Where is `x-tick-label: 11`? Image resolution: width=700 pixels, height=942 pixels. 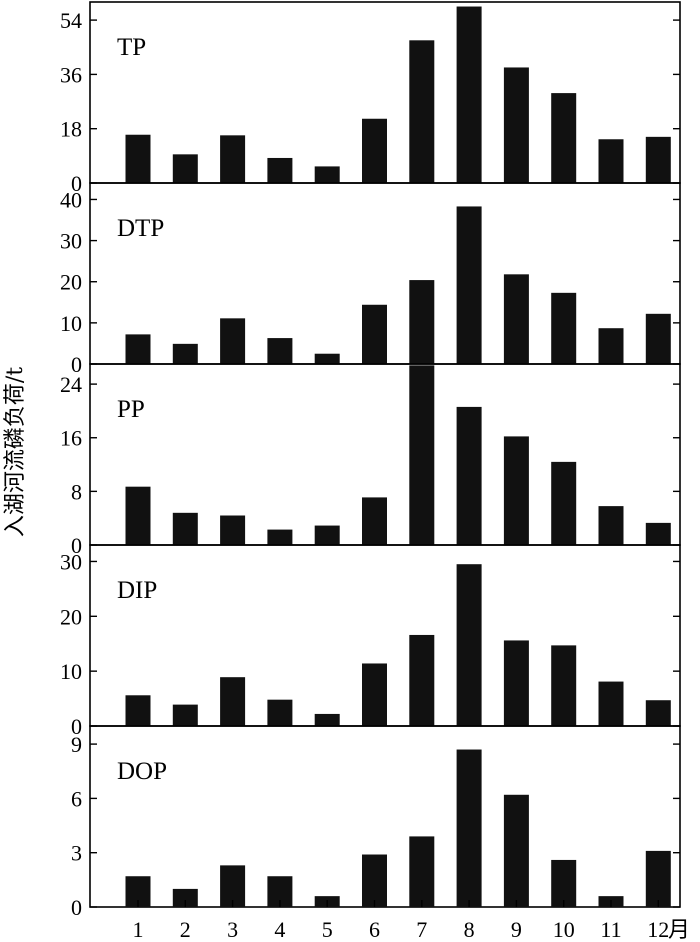 x-tick-label: 11 is located at coordinates (610, 929).